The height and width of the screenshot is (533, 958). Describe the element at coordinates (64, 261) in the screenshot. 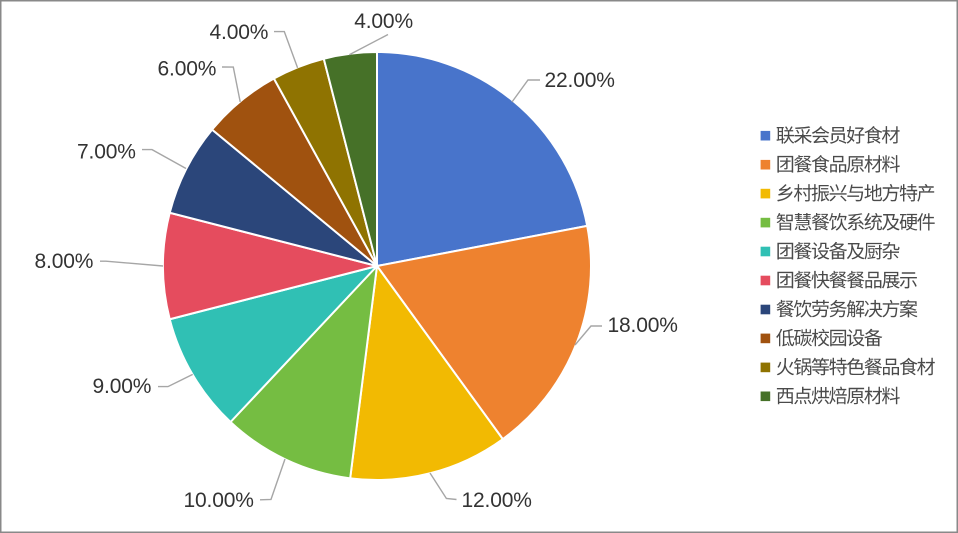

I see `svg-text: 8.00%` at that location.